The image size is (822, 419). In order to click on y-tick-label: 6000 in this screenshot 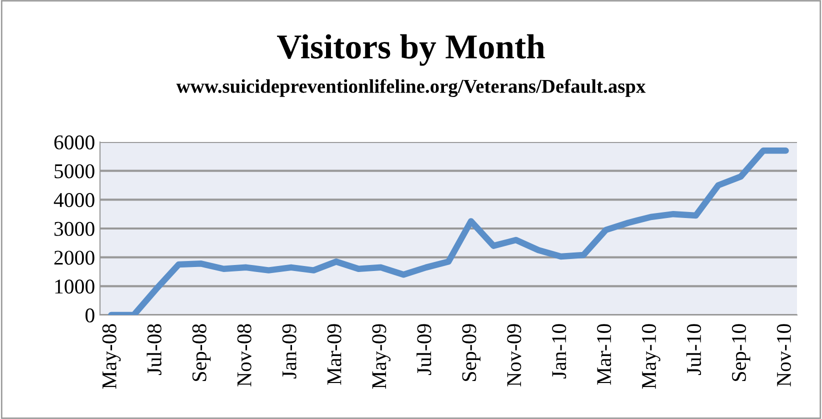, I will do `click(74, 142)`.